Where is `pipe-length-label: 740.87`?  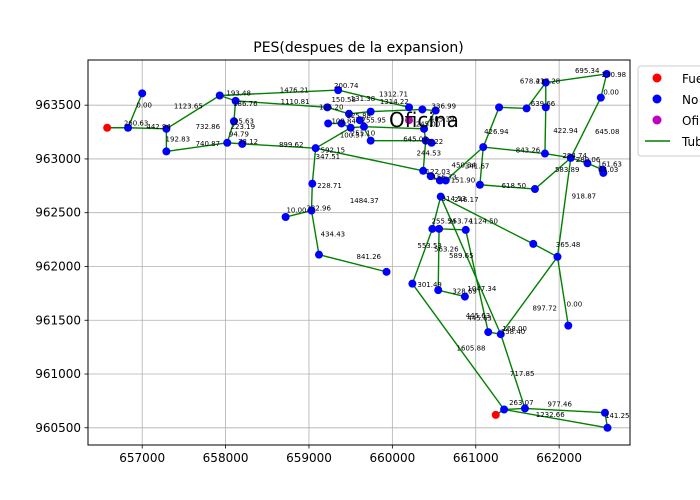 pipe-length-label: 740.87 is located at coordinates (208, 144).